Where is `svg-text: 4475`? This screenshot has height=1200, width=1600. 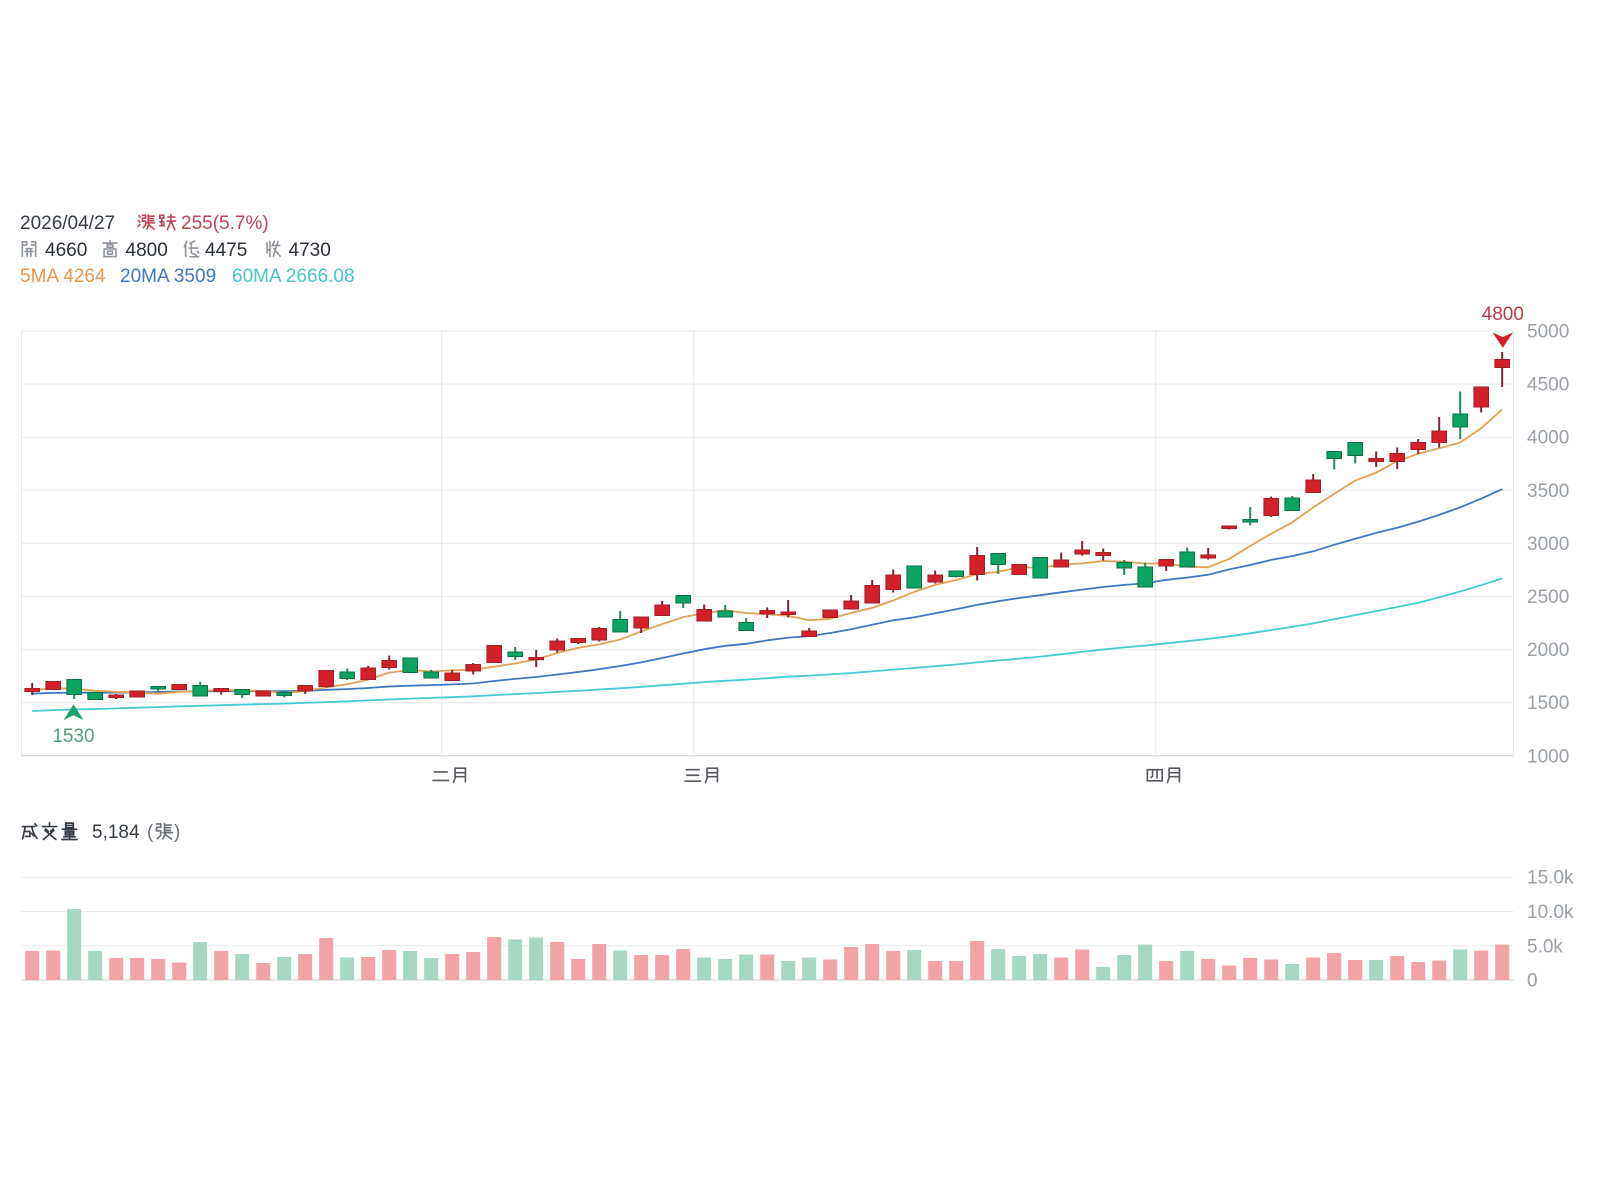 svg-text: 4475 is located at coordinates (226, 250).